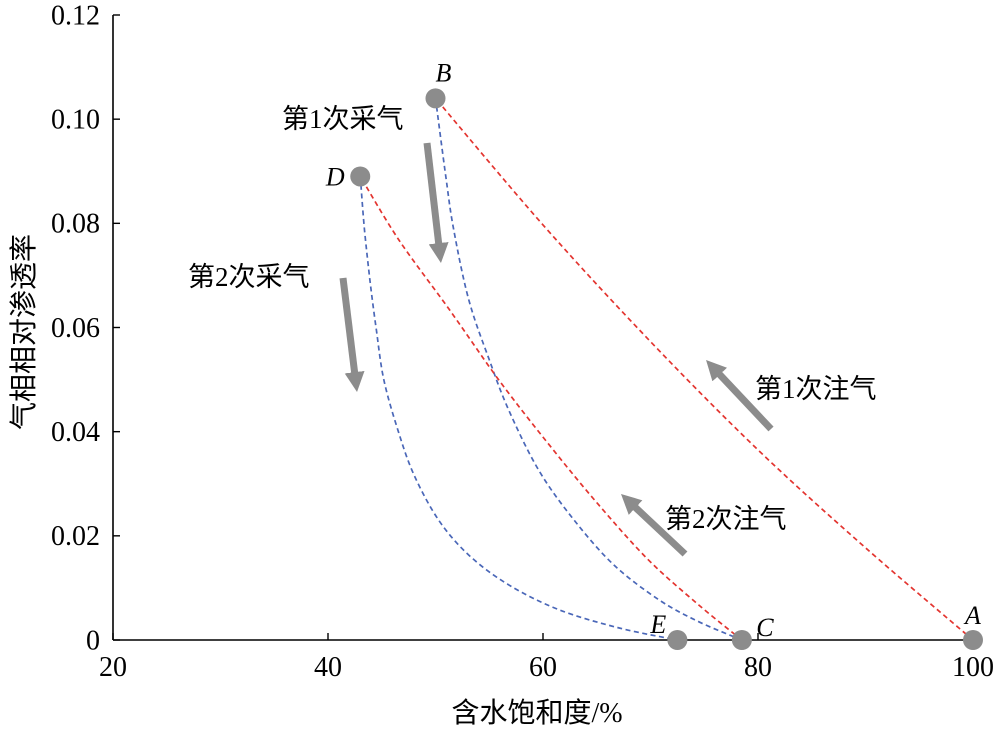  I want to click on y-tick-label: 0.06, so click(75, 328).